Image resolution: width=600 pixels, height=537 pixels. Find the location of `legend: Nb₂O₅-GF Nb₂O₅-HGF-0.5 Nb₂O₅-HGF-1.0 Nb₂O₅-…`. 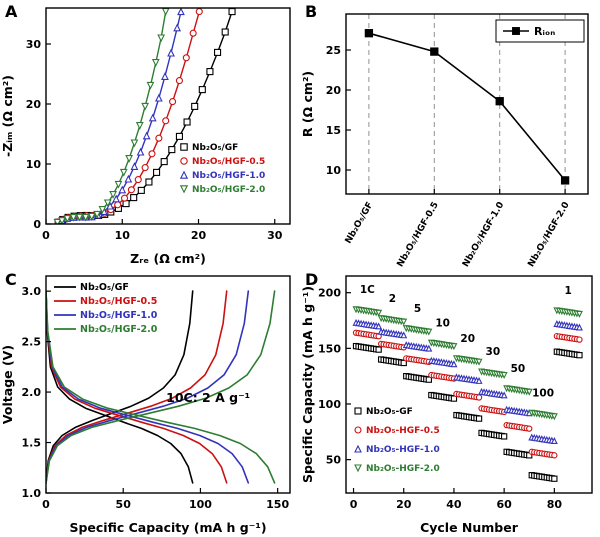

legend: Nb₂O₅-GF Nb₂O₅-HGF-0.5 Nb₂O₅-HGF-1.0 Nb₂O₅-… is located at coordinates (397, 440).